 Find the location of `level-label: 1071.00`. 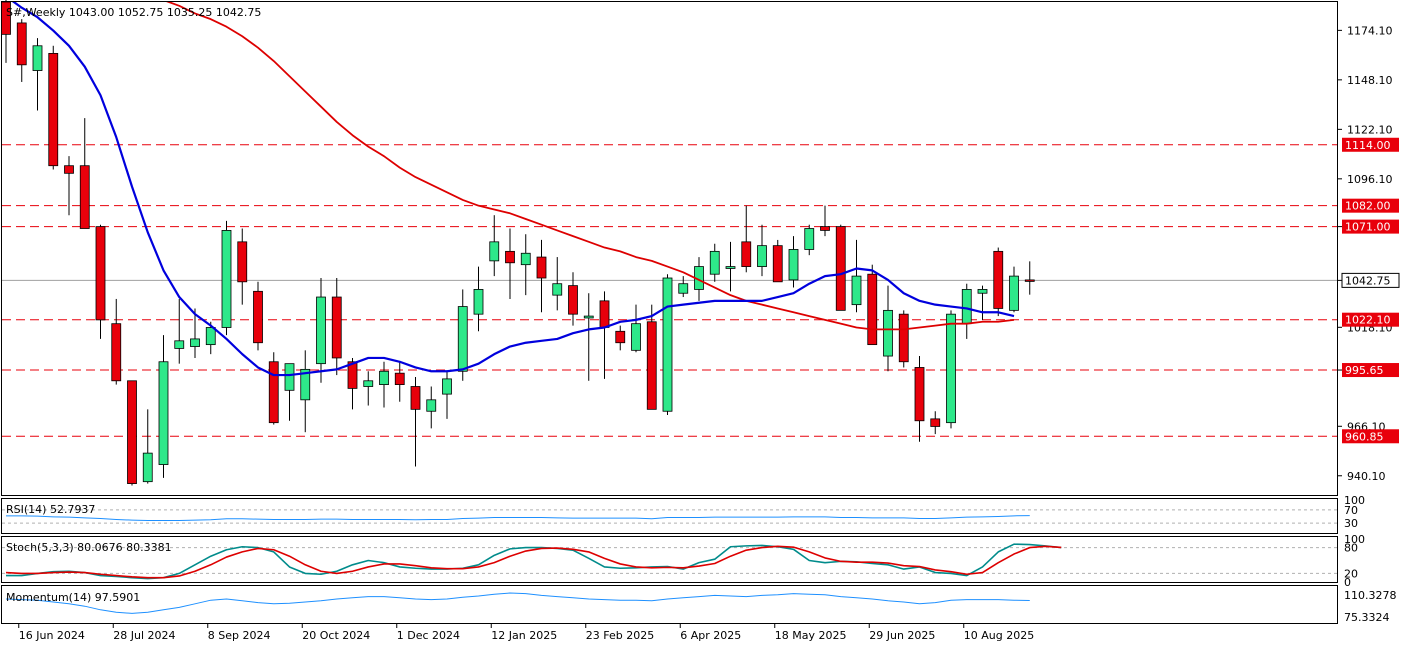

level-label: 1071.00 is located at coordinates (1368, 227).